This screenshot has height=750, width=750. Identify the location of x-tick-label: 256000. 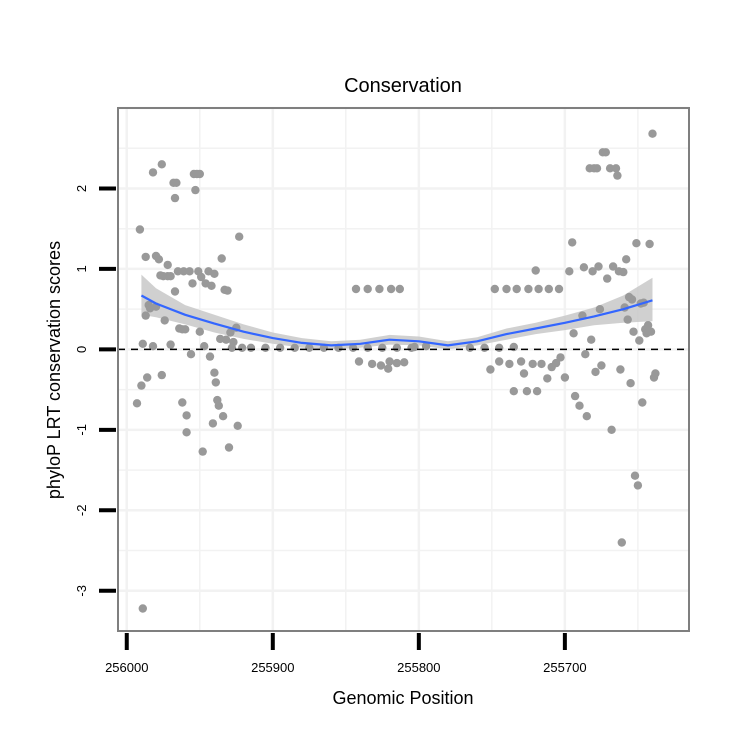
(126, 667).